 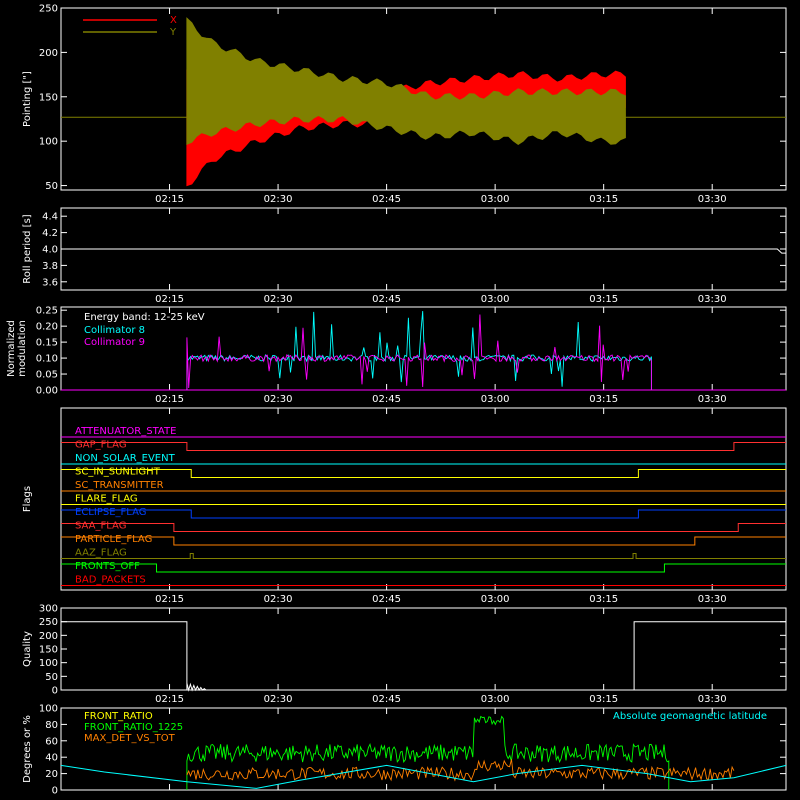 What do you see at coordinates (27, 649) in the screenshot?
I see `y-axis-label: Quality` at bounding box center [27, 649].